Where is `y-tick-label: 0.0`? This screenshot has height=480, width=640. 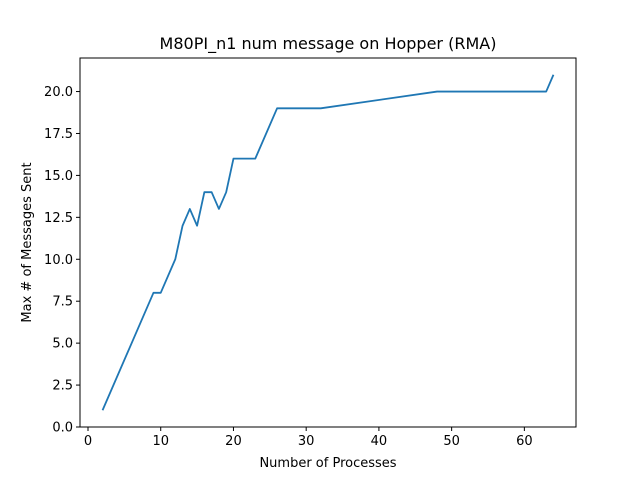 y-tick-label: 0.0 is located at coordinates (62, 428).